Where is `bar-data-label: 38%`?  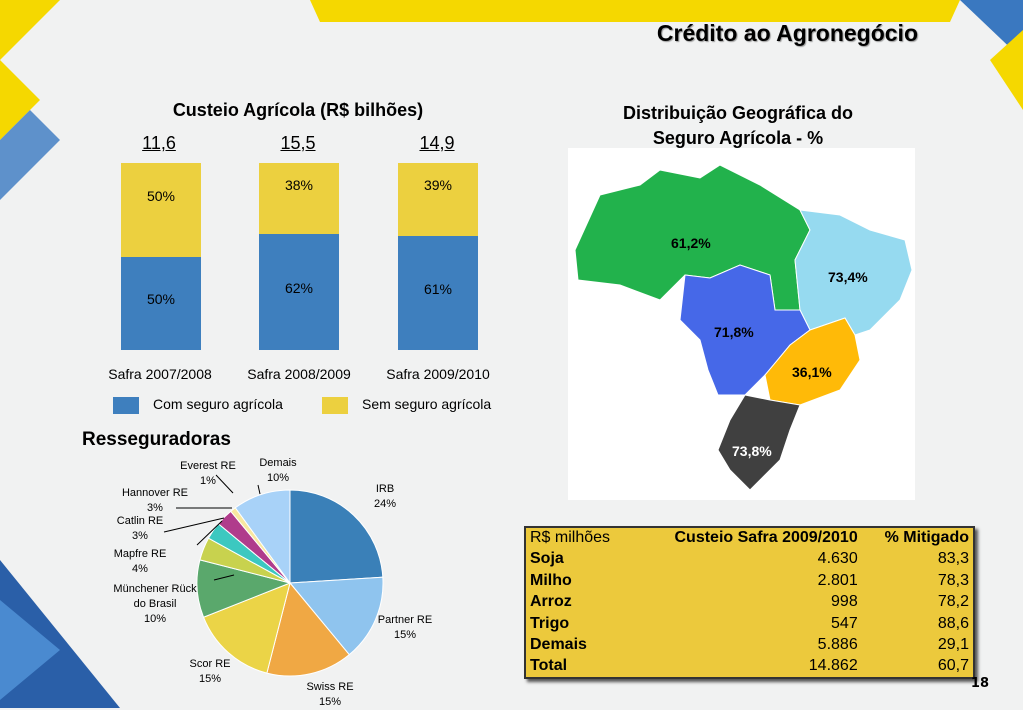 bar-data-label: 38% is located at coordinates (299, 184).